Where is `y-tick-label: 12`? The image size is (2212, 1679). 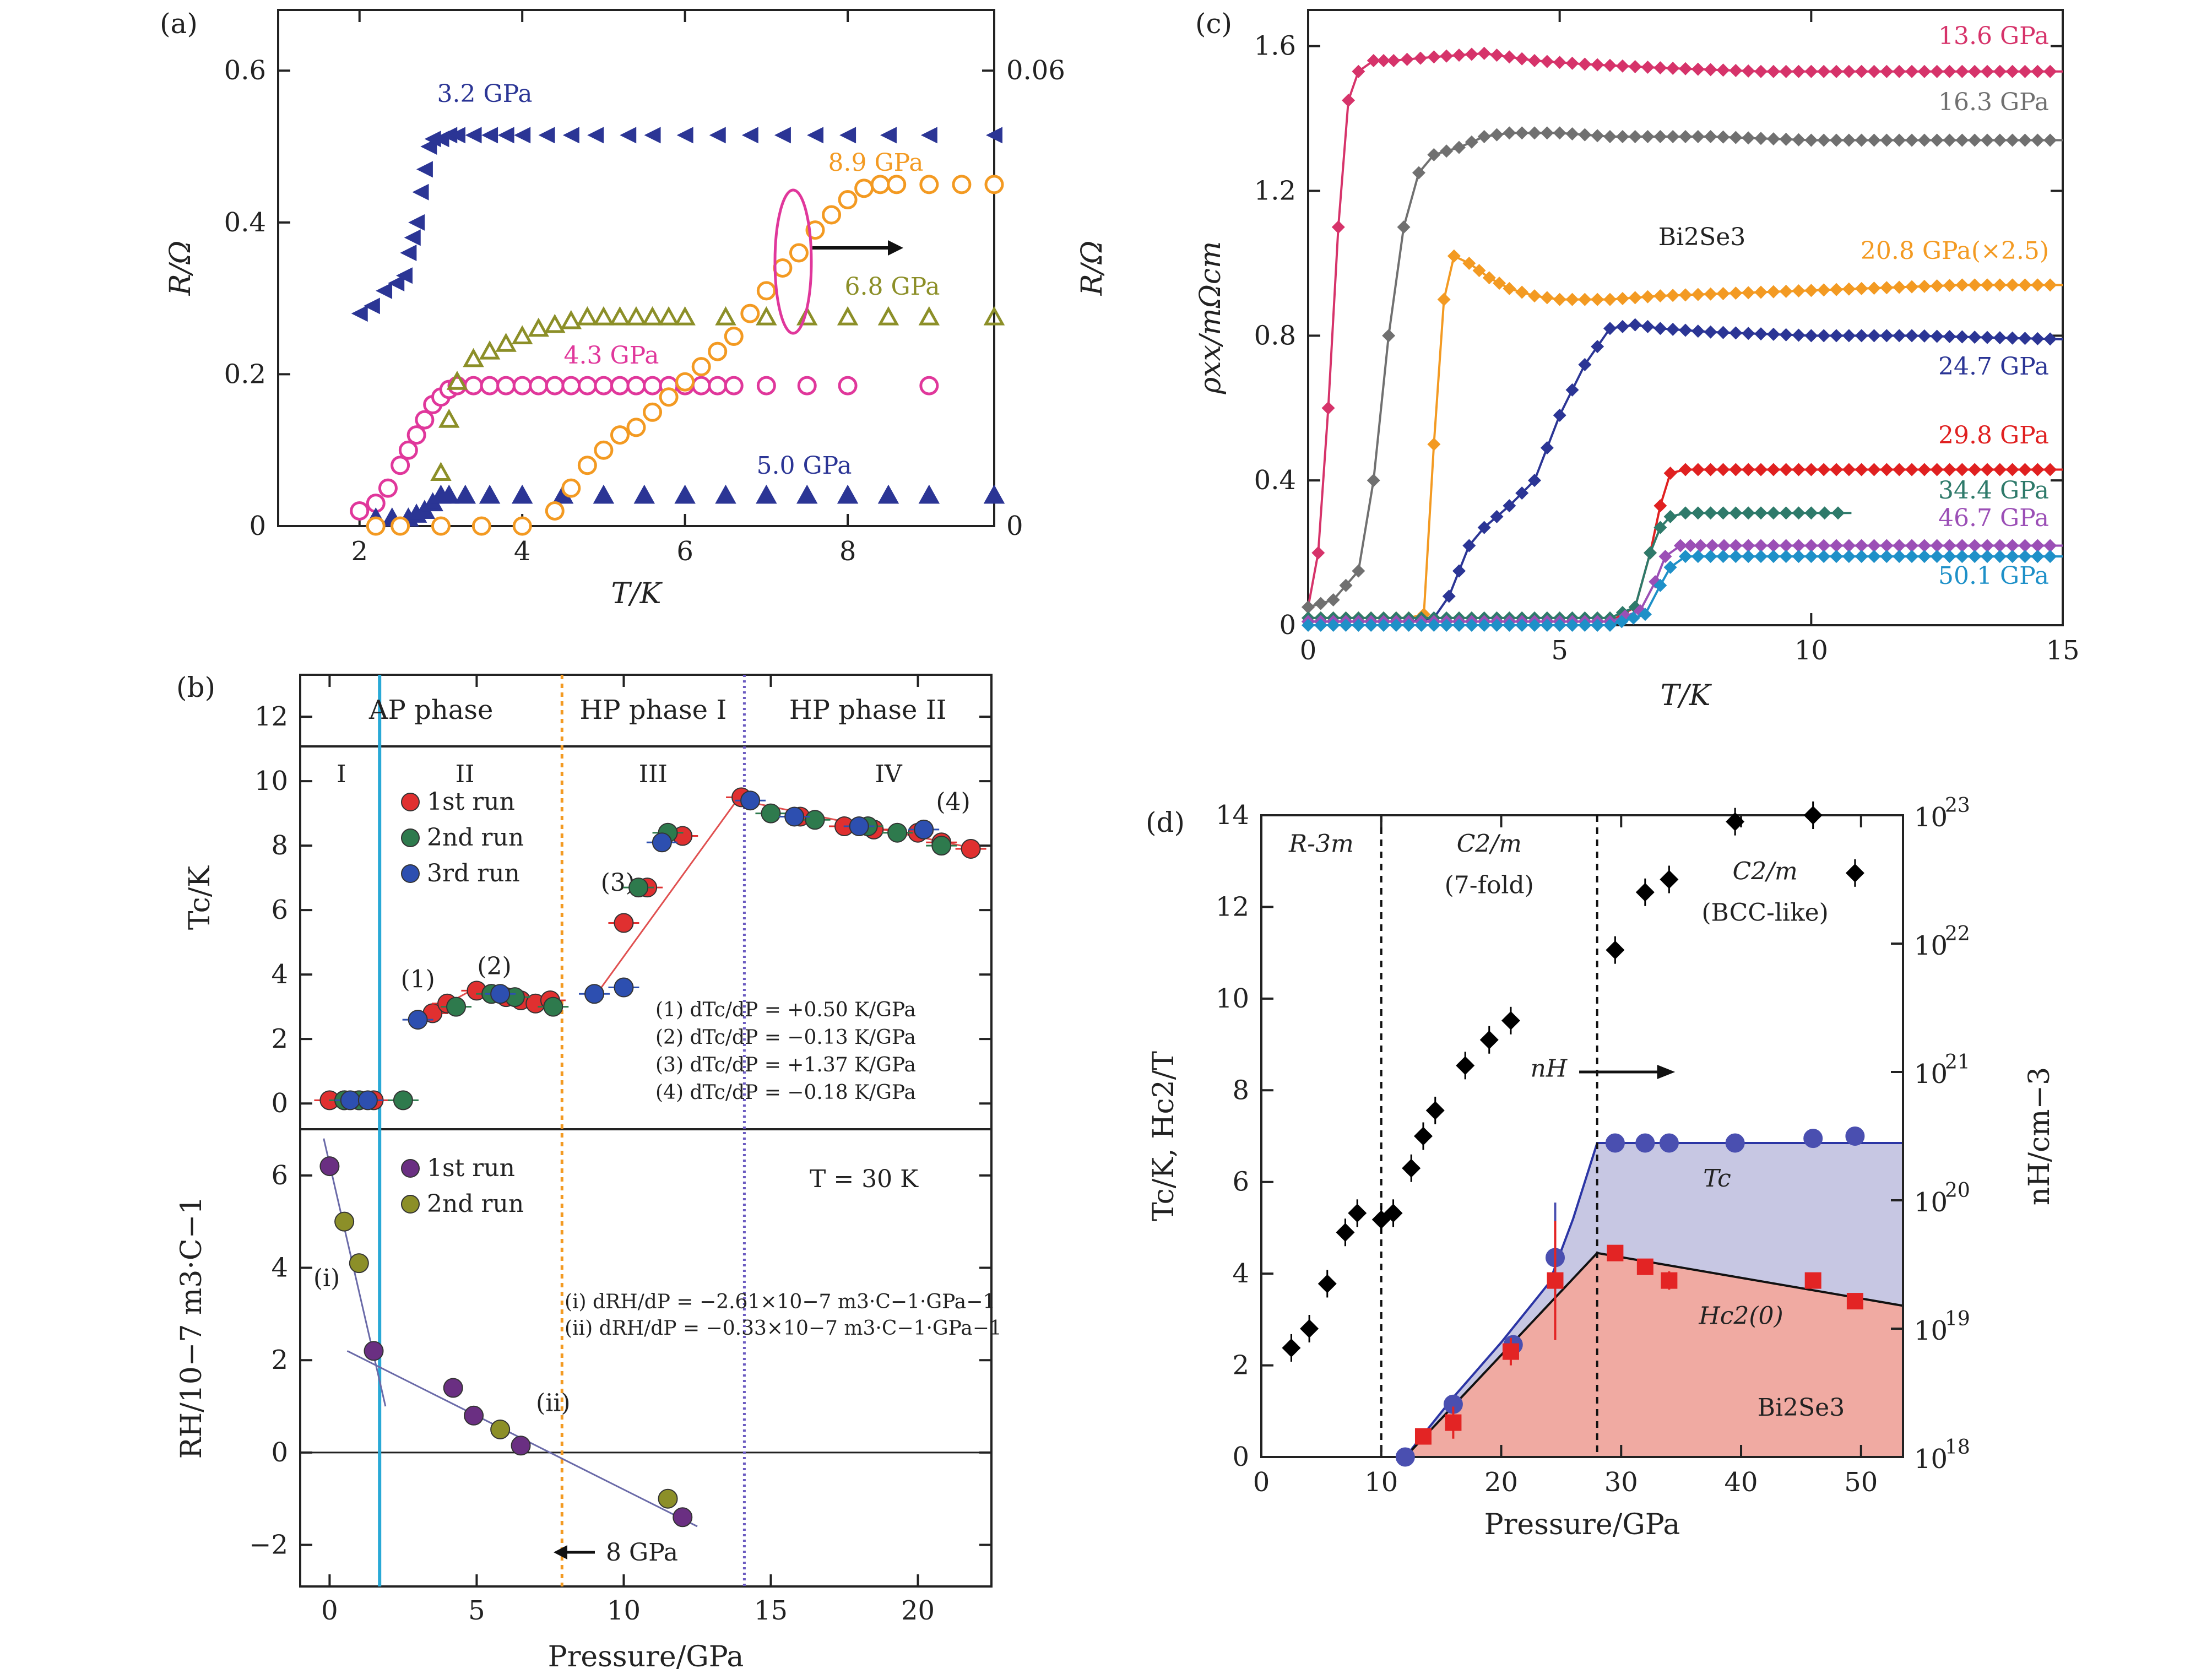 y-tick-label: 12 is located at coordinates (1232, 906).